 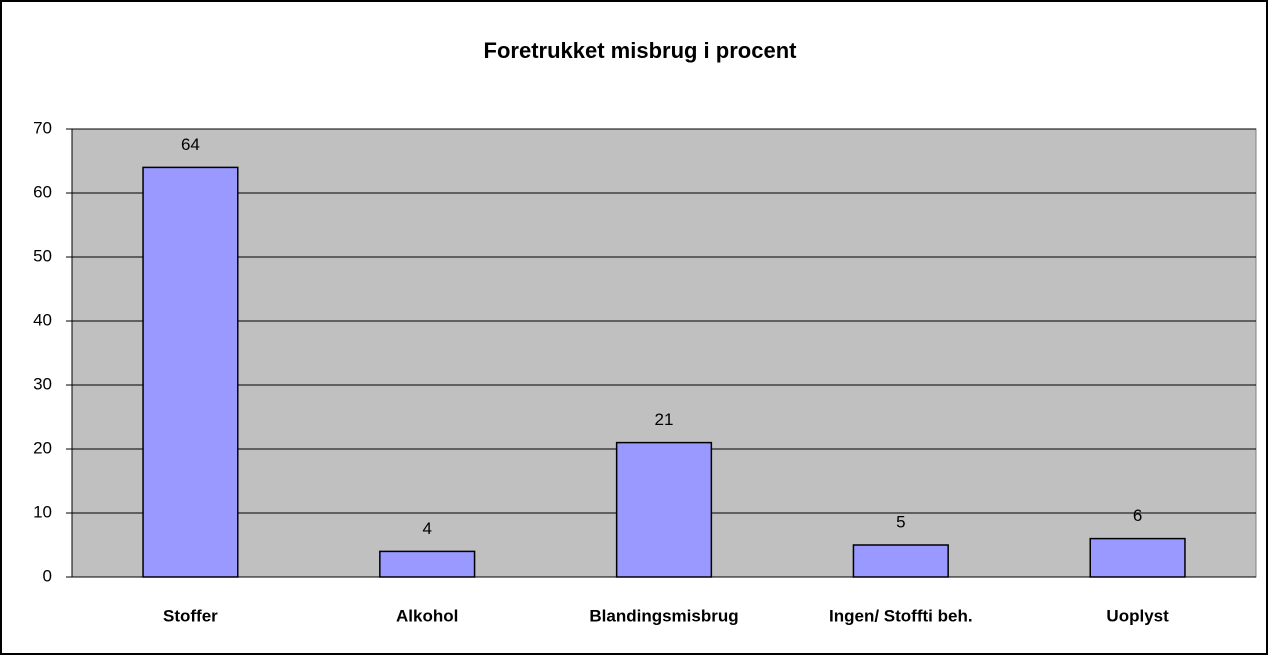 What do you see at coordinates (427, 615) in the screenshot?
I see `x-tick-label: Alkohol` at bounding box center [427, 615].